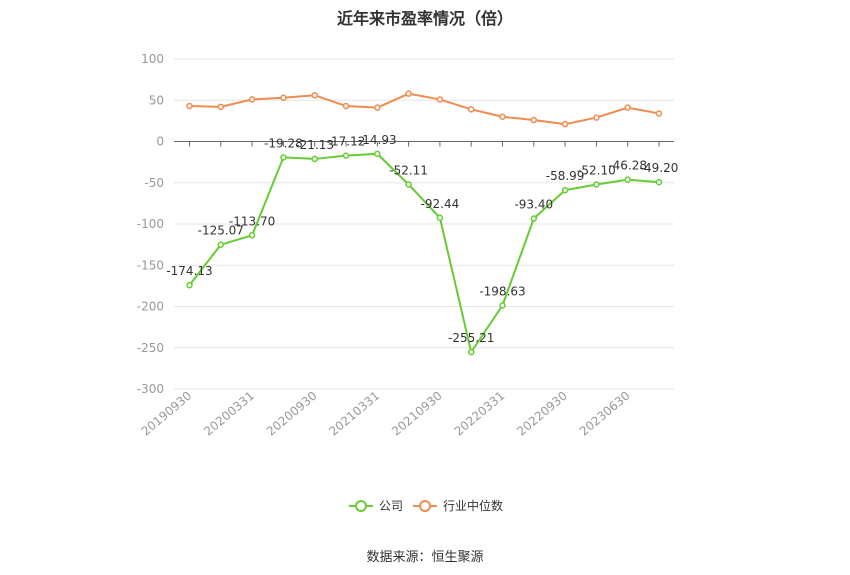 The height and width of the screenshot is (575, 850). I want to click on data-source-note: 数据来源：恒生聚源, so click(425, 557).